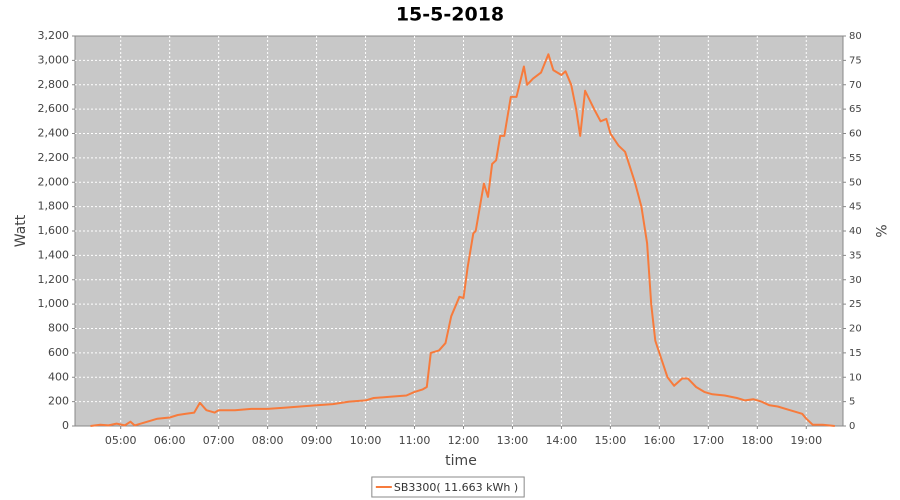  Describe the element at coordinates (58, 352) in the screenshot. I see `y-tick-label: 600` at that location.